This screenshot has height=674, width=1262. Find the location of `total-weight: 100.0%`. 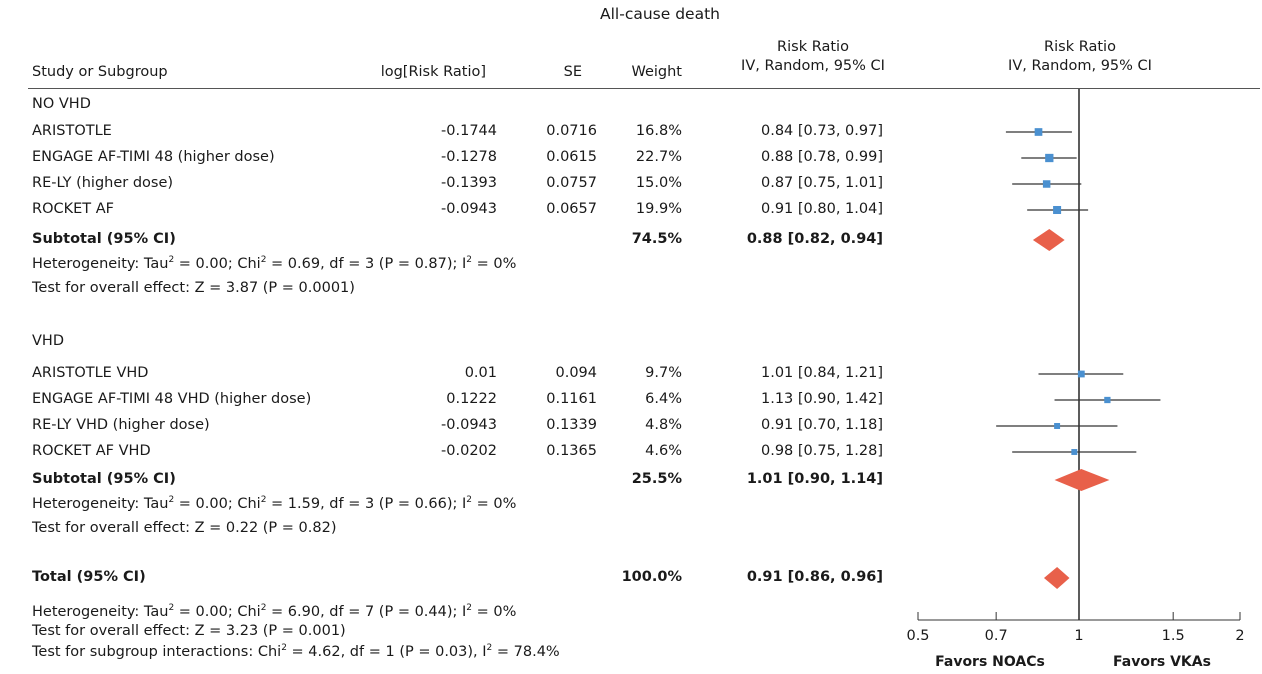

total-weight: 100.0% is located at coordinates (651, 577).